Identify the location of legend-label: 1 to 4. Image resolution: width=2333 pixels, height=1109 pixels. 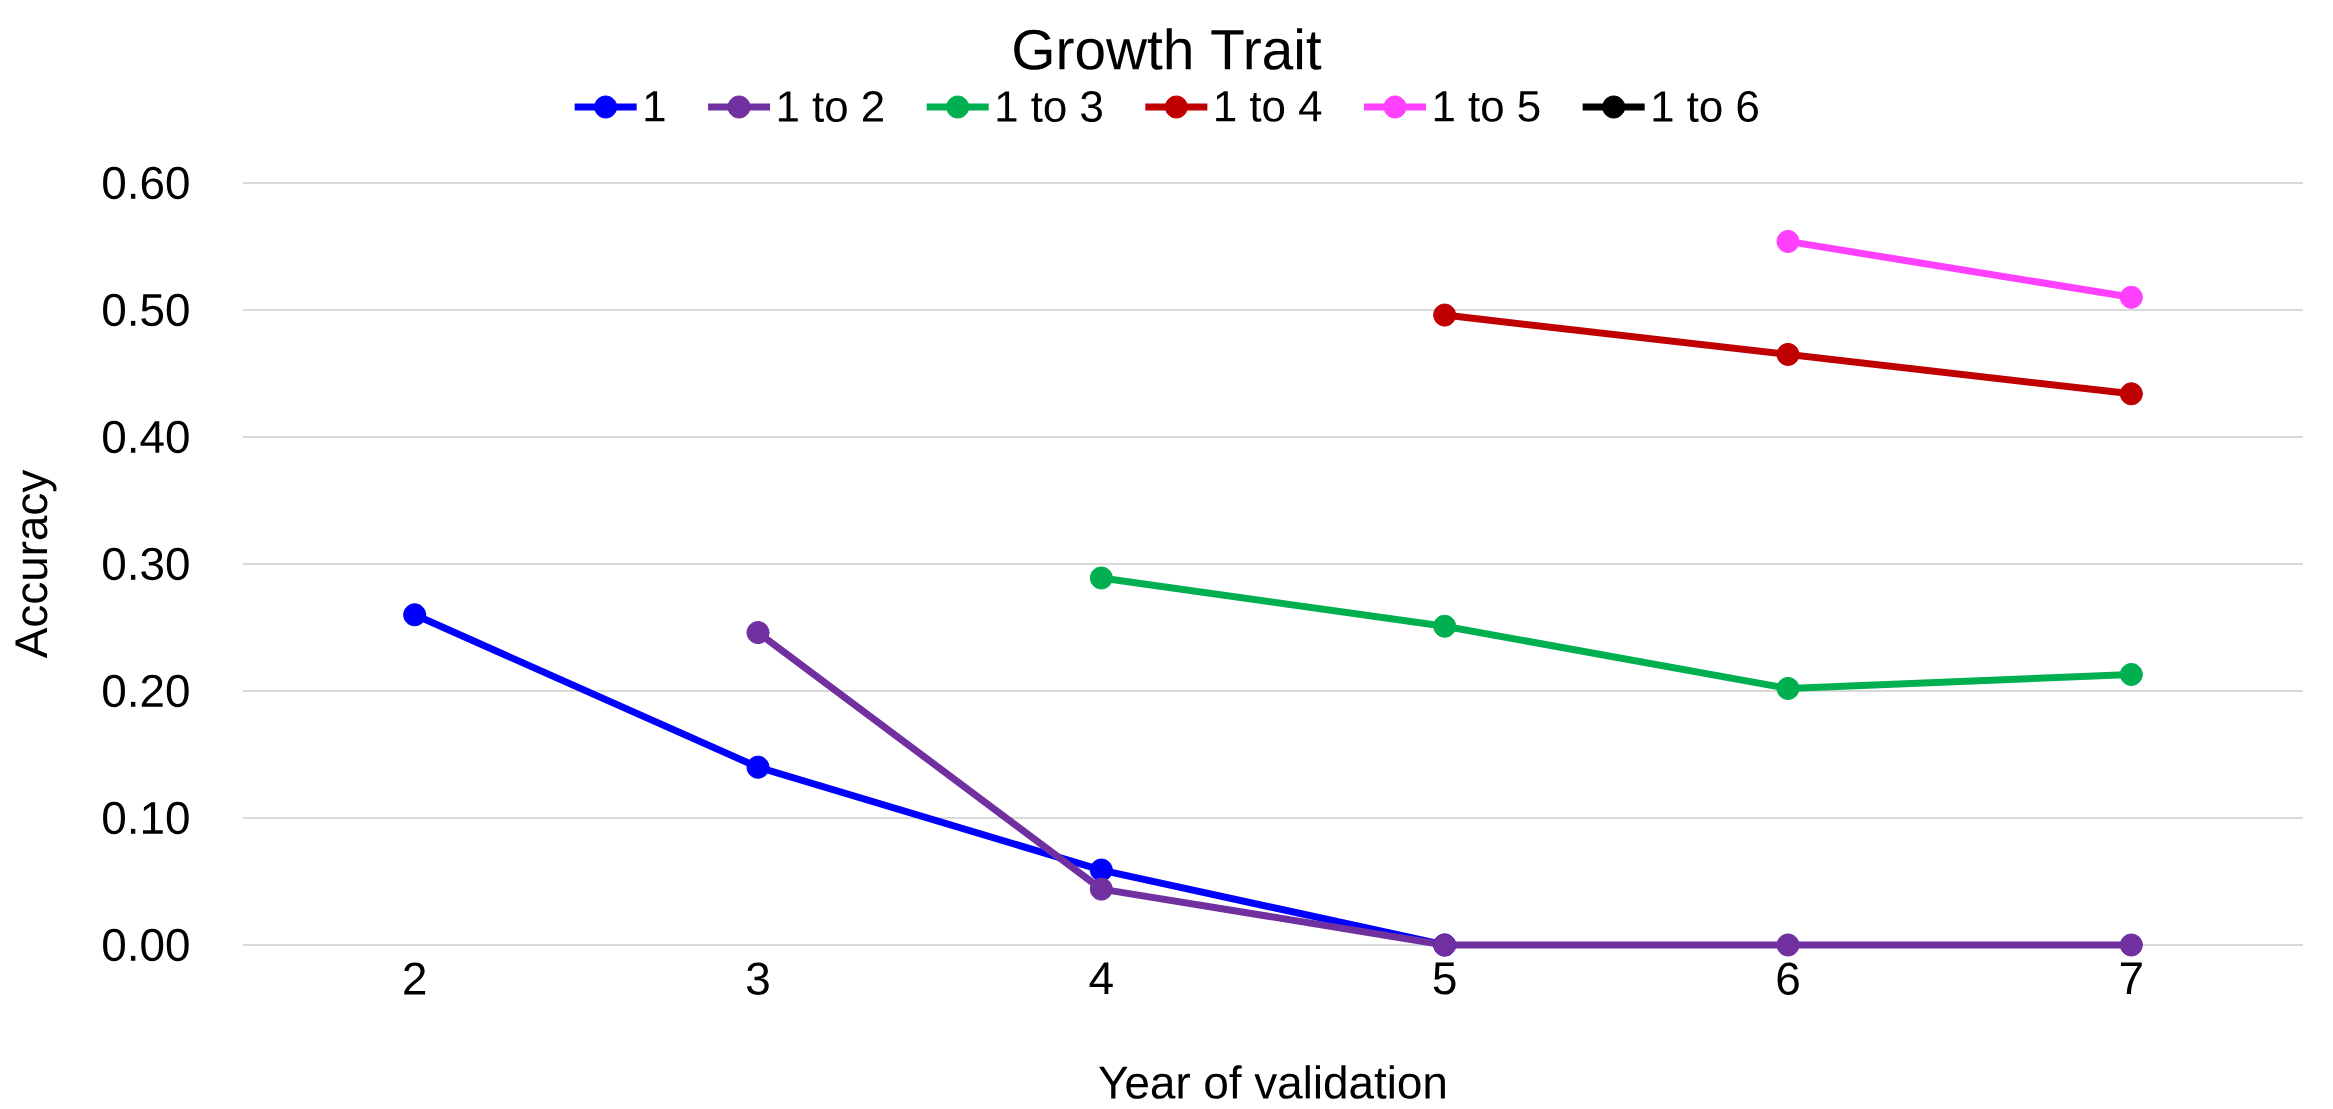
(1269, 106).